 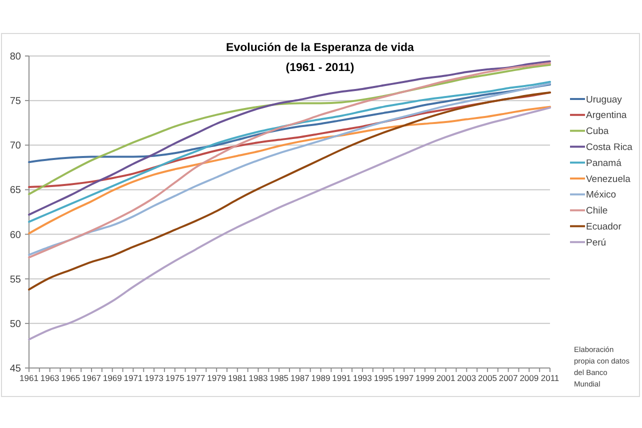 What do you see at coordinates (320, 48) in the screenshot?
I see `chart-title: Evolución de la Esperanza de vida` at bounding box center [320, 48].